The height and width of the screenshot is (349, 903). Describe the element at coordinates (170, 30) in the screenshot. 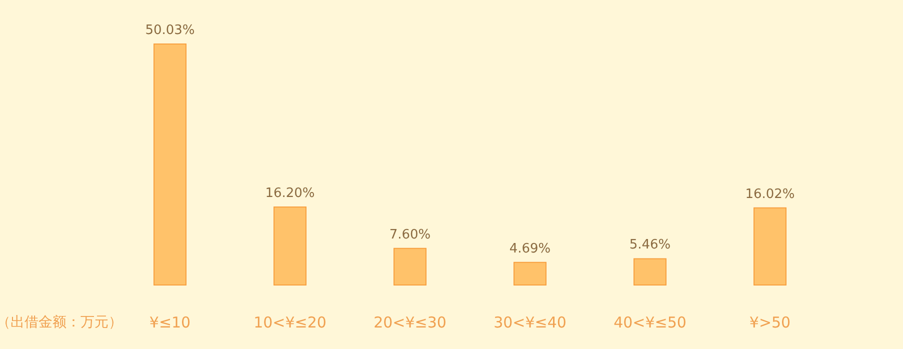

I see `data-label: 50.03%` at that location.